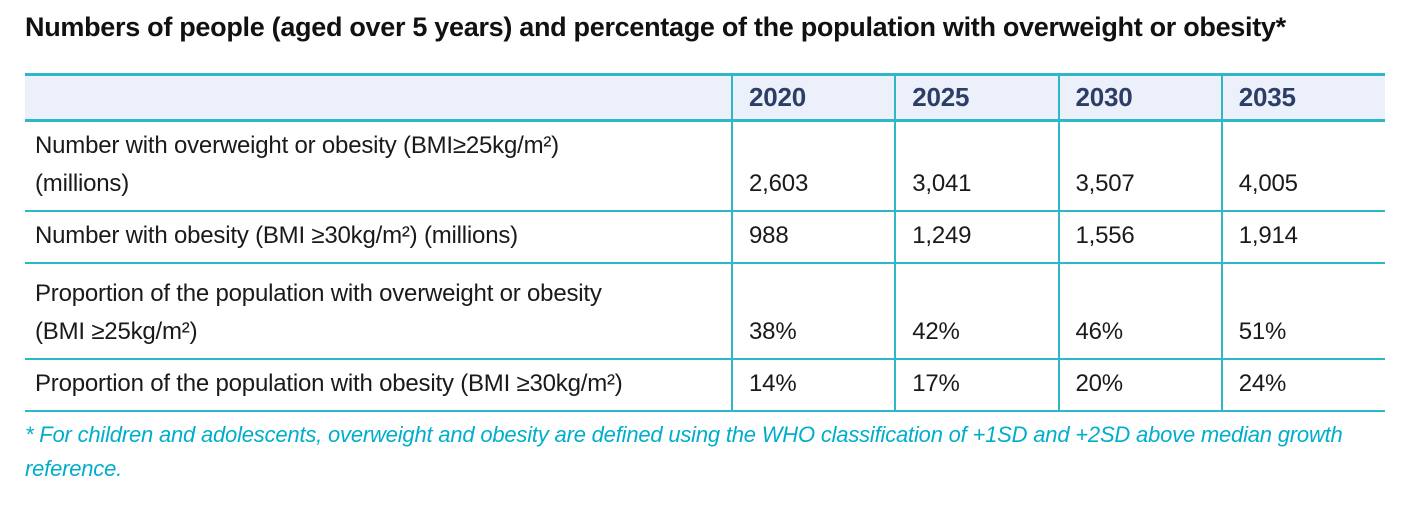 This screenshot has height=508, width=1411. Describe the element at coordinates (976, 97) in the screenshot. I see `header-year-2025: 2025` at that location.